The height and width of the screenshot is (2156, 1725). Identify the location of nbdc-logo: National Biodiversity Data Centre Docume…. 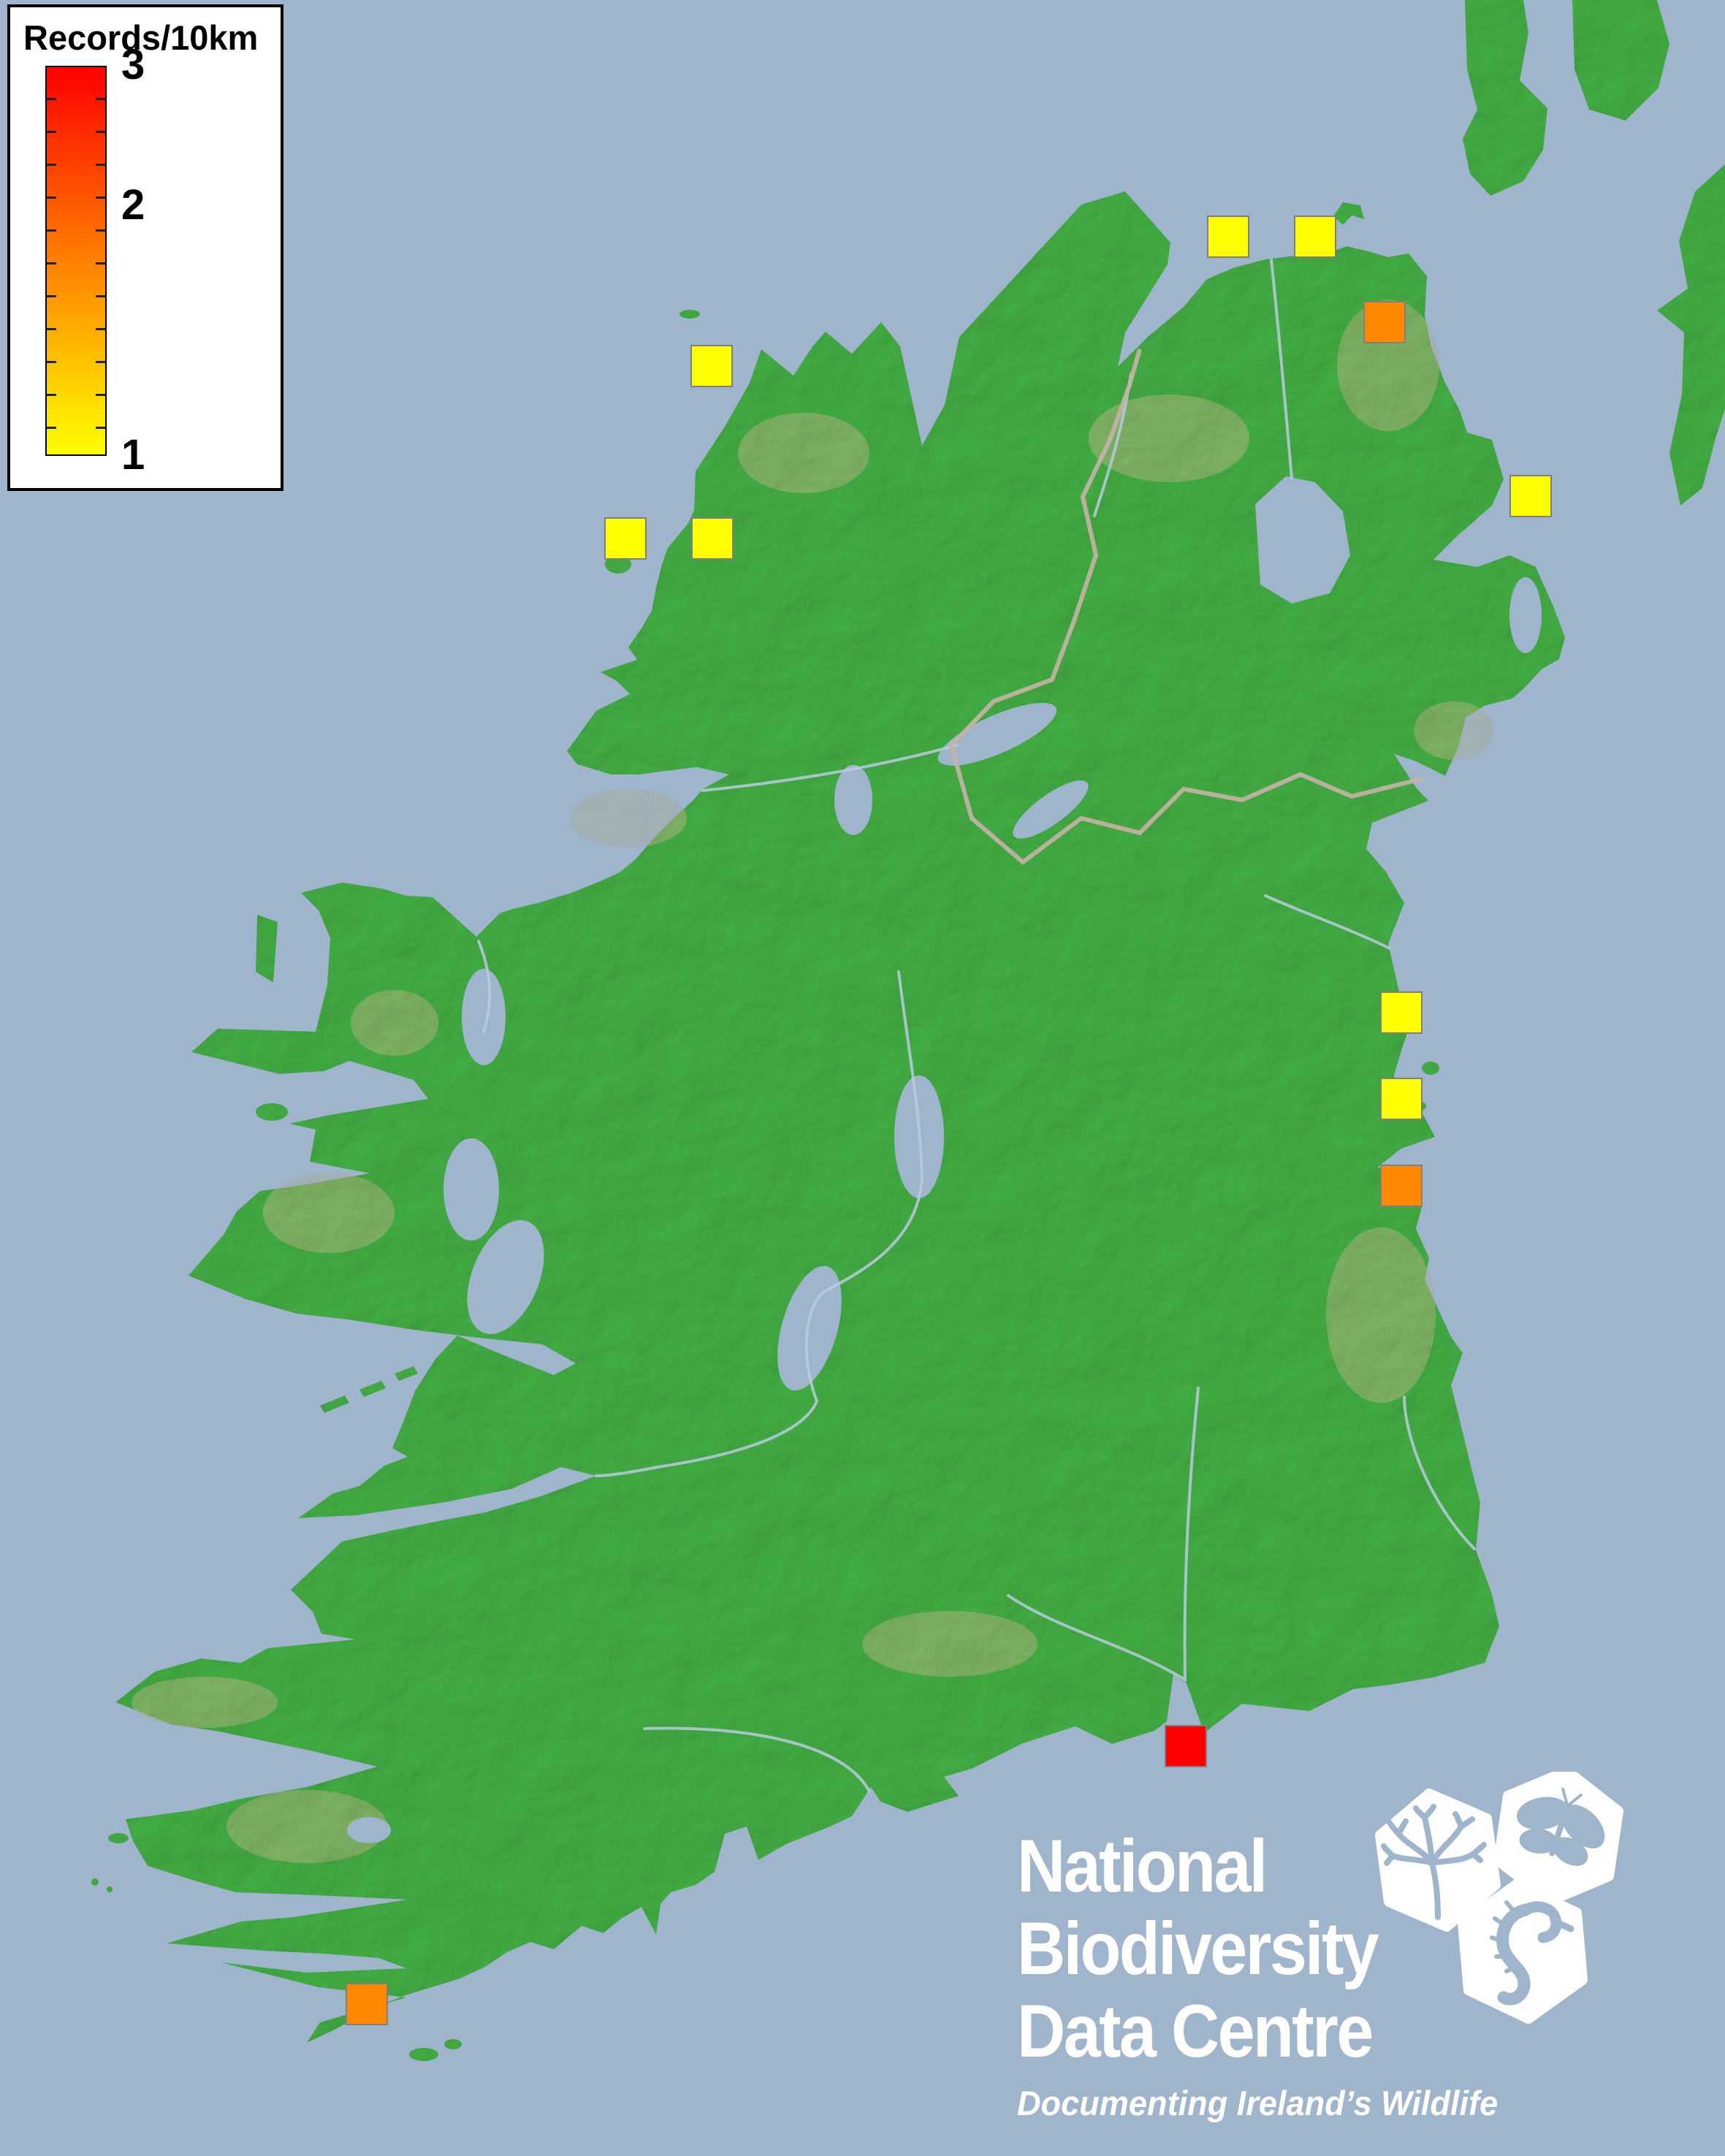
(1268, 1974).